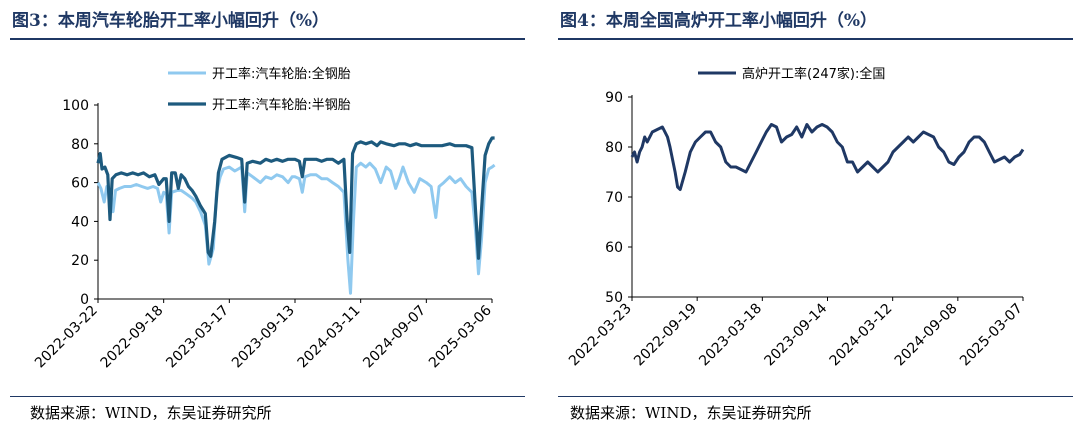 This screenshot has height=443, width=1080. I want to click on x-tick-label: 2022-09-18, so click(132, 337).